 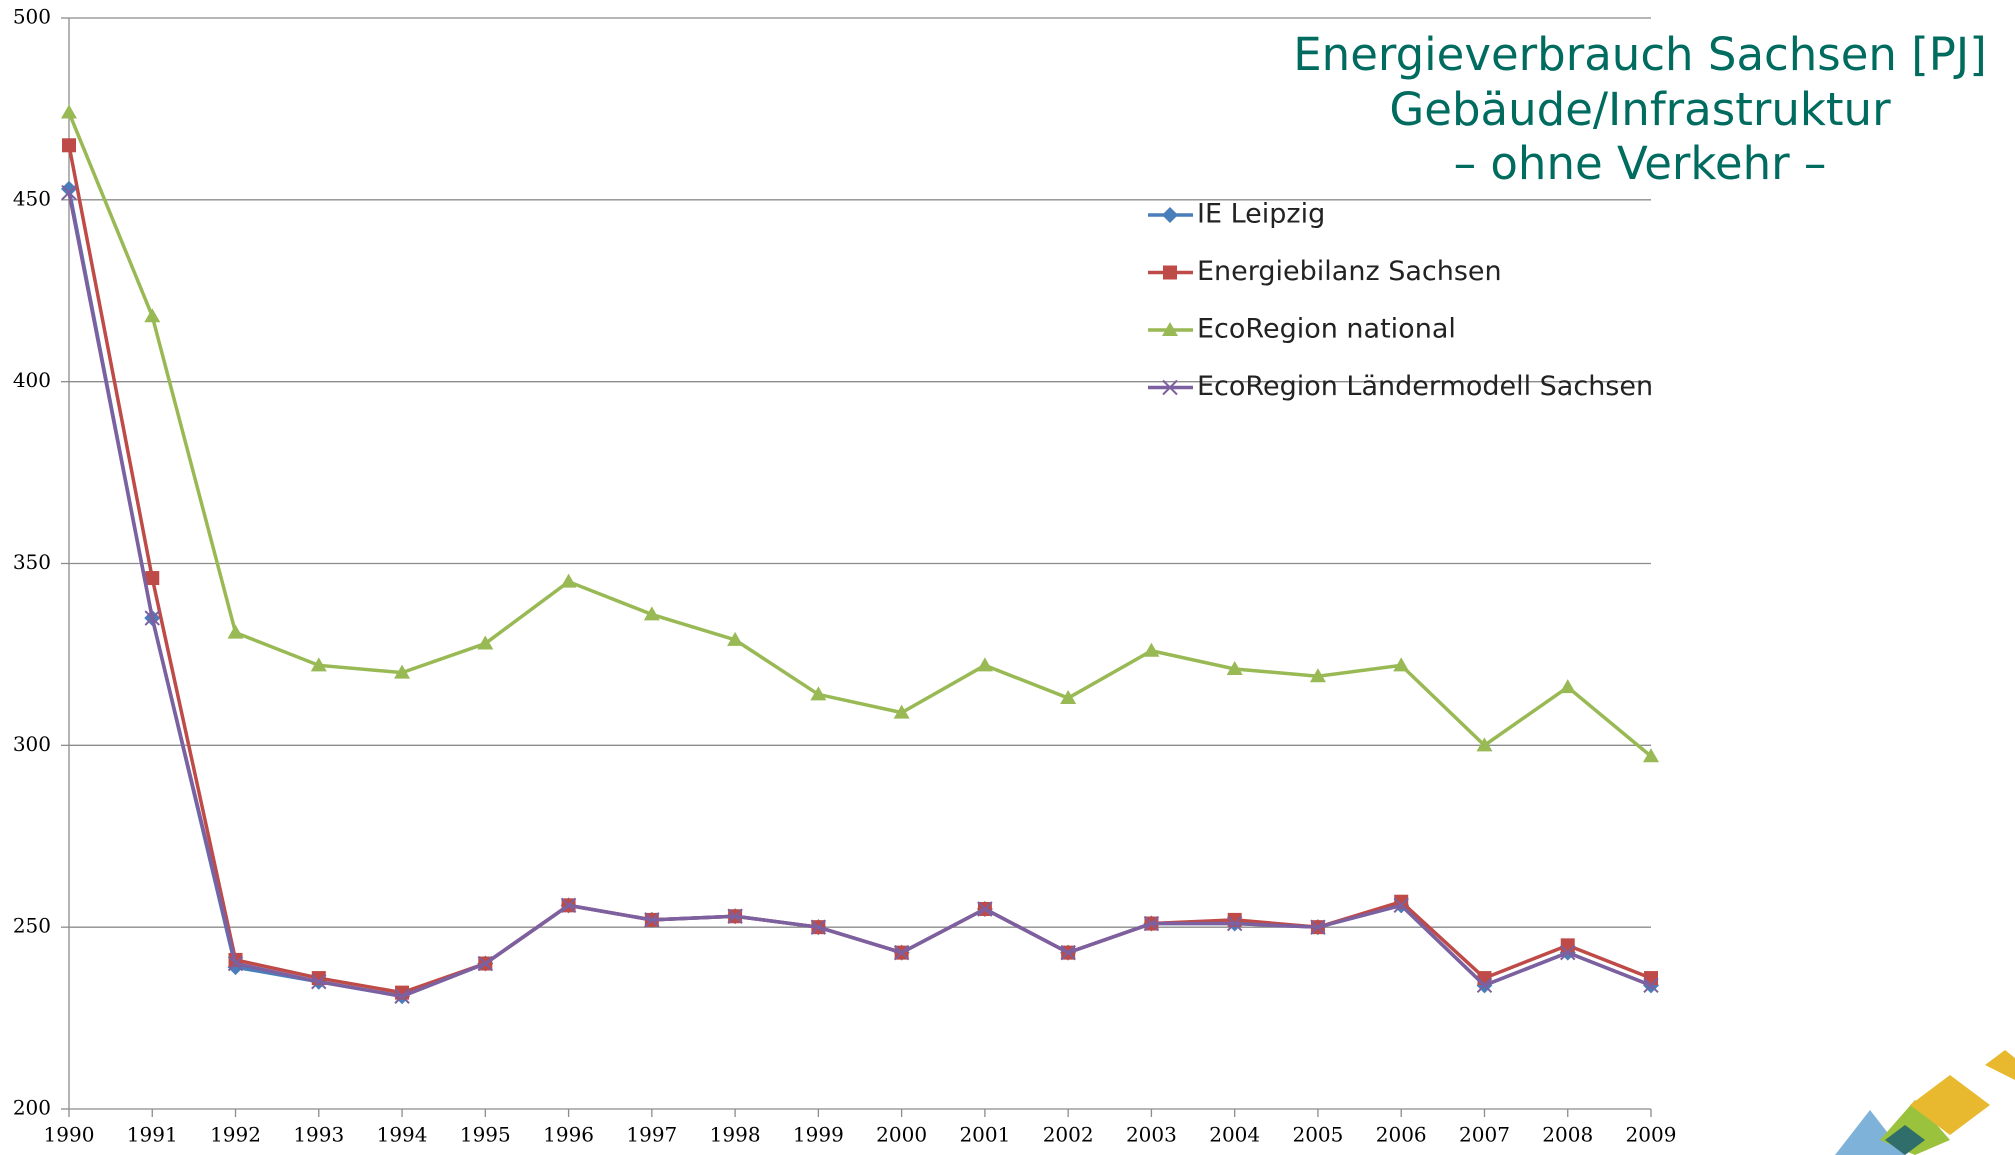 I want to click on legend-label: EcoRegion Ländermodell Sachsen, so click(x=1425, y=386).